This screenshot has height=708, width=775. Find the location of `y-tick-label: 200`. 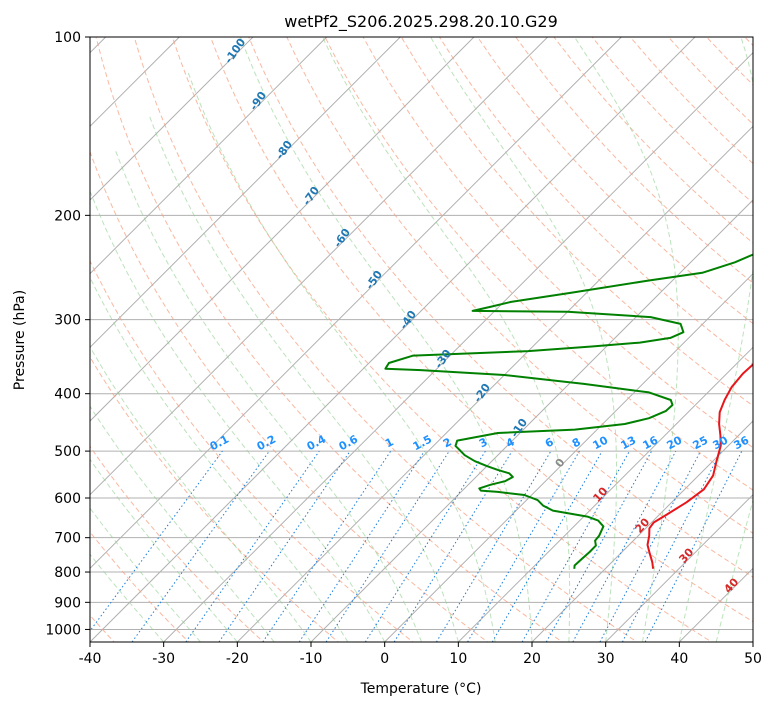

y-tick-label: 200 is located at coordinates (67, 216).